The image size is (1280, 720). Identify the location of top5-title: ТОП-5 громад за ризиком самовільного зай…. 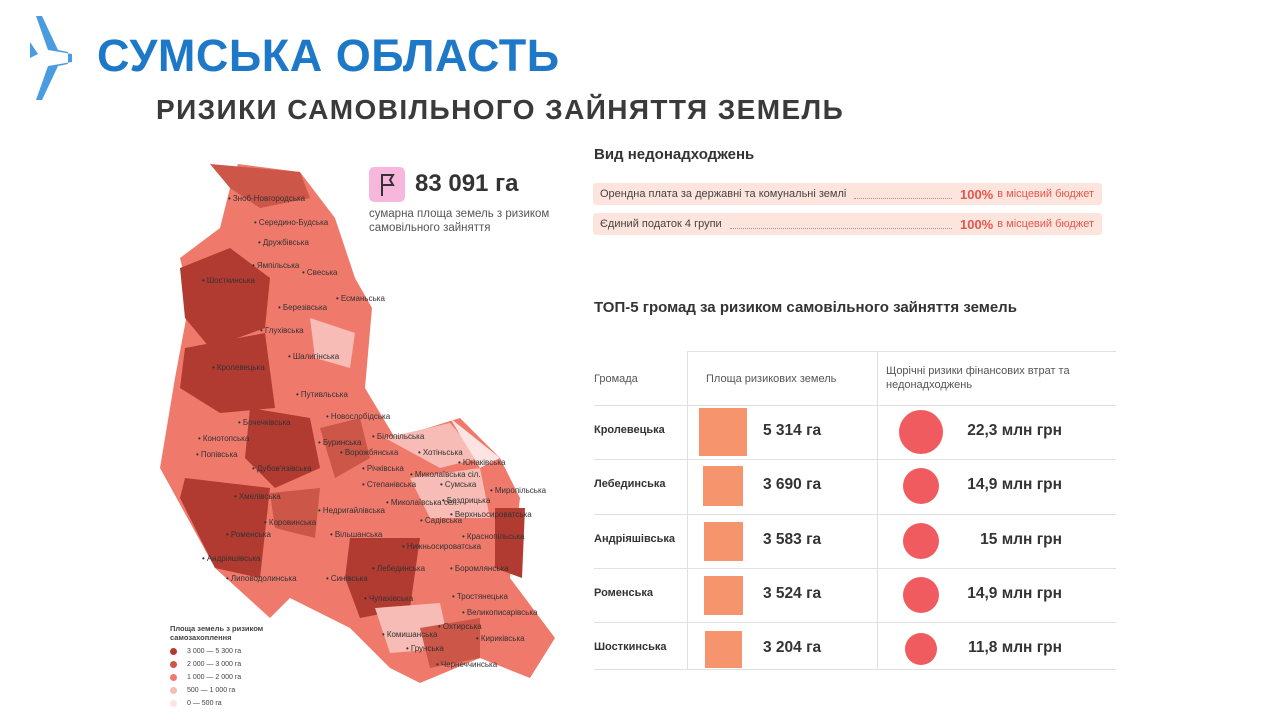
(805, 307).